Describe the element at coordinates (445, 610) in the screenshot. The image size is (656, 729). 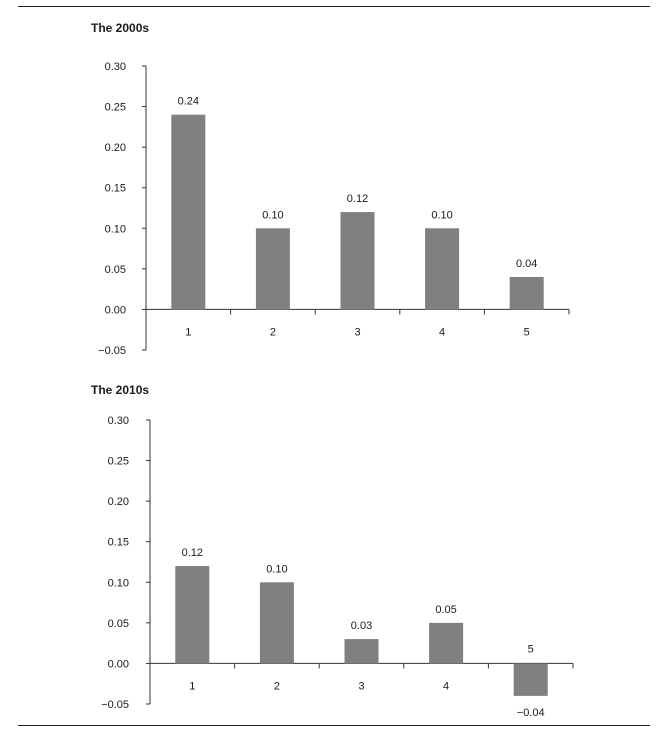
I see `data-label: 0.05` at that location.